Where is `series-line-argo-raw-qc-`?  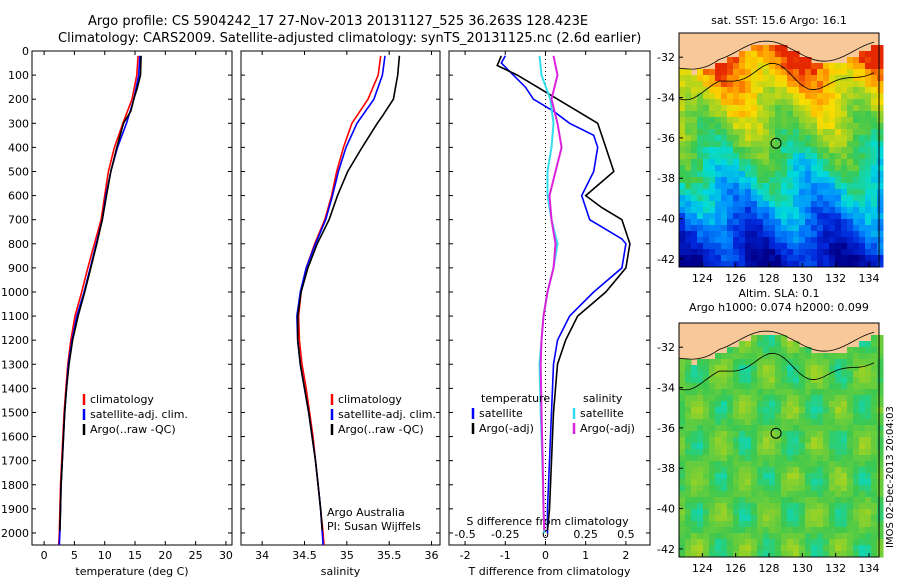 series-line-argo-raw-qc- is located at coordinates (100, 293).